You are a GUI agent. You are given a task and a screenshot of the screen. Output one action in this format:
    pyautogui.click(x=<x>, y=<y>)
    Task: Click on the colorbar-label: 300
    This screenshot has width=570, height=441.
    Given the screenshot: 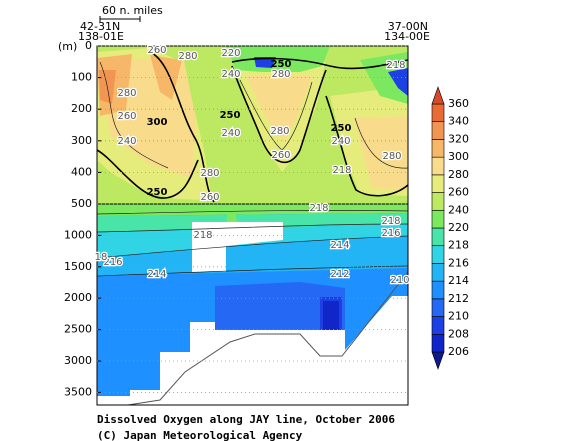 What is the action you would take?
    pyautogui.click(x=458, y=156)
    